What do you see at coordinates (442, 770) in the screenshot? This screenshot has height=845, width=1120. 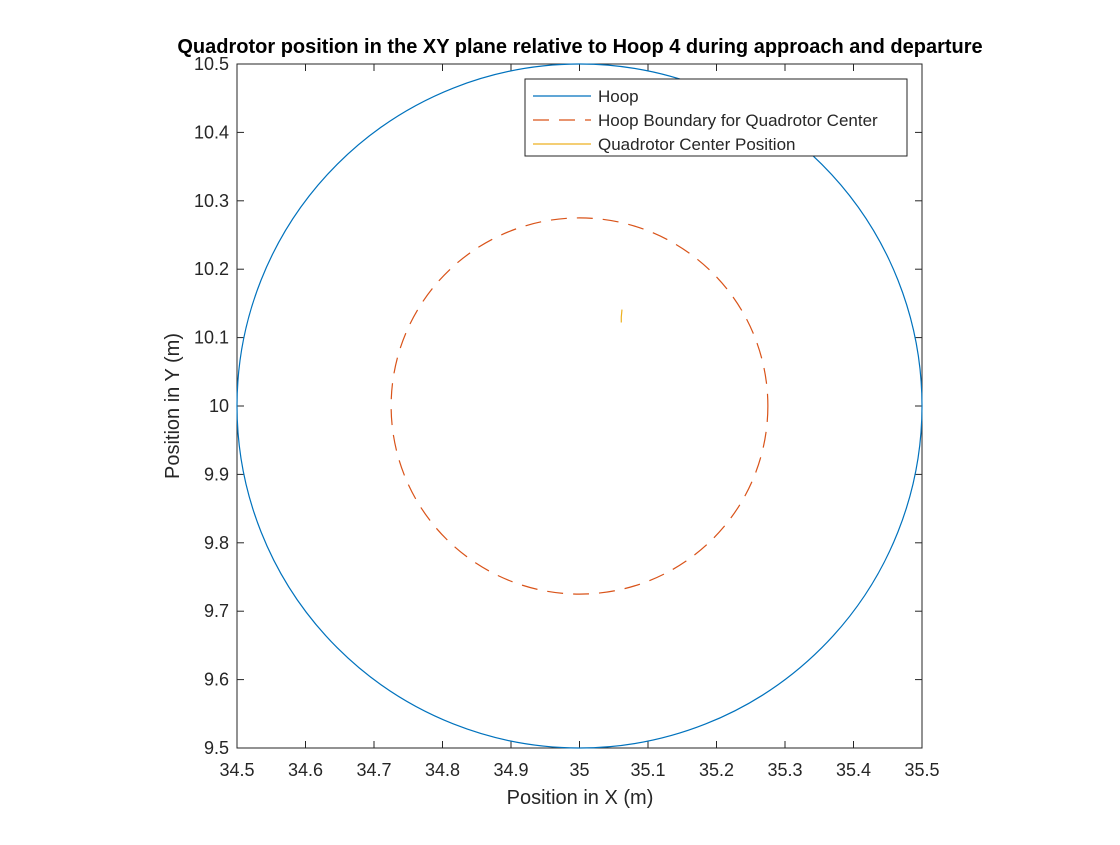 I see `x-tick-label: 34.8` at bounding box center [442, 770].